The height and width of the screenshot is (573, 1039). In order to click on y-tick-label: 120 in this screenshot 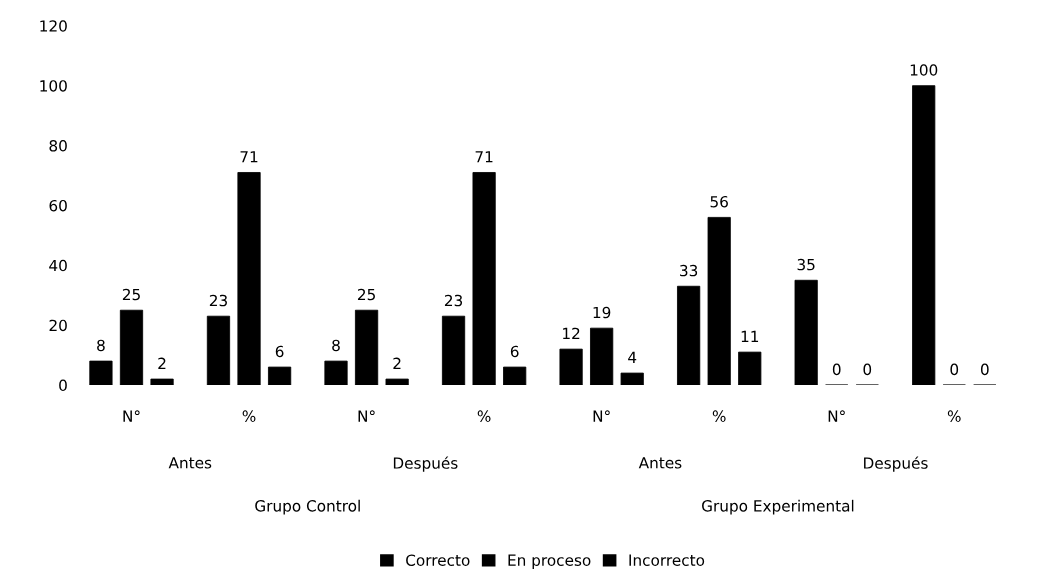, I will do `click(53, 26)`.